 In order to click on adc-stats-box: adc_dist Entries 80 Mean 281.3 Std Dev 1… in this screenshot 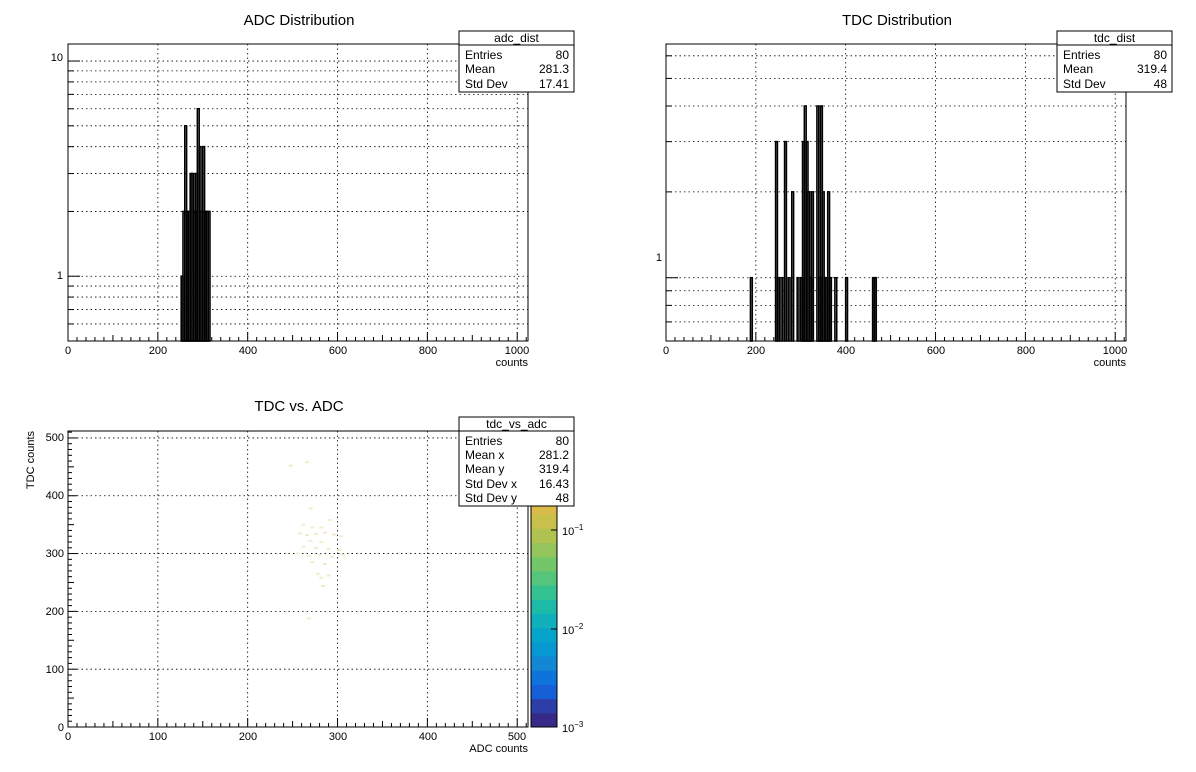, I will do `click(516, 61)`.